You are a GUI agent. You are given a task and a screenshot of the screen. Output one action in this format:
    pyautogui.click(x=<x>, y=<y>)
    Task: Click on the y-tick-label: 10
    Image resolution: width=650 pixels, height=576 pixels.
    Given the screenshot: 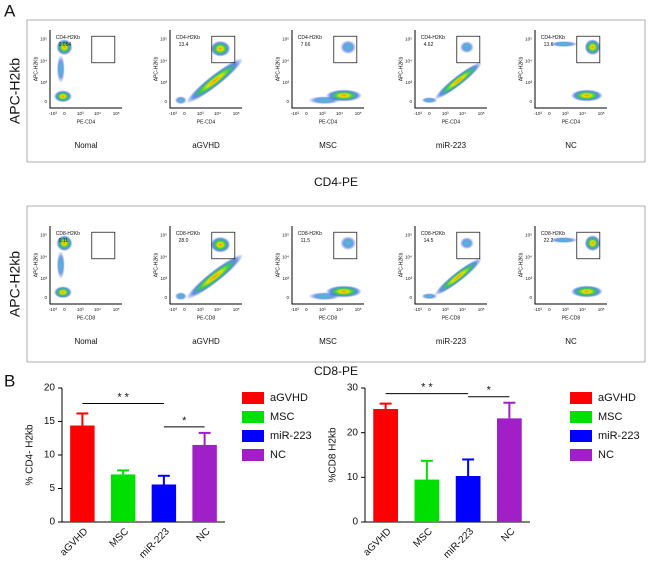 What is the action you would take?
    pyautogui.click(x=50, y=455)
    